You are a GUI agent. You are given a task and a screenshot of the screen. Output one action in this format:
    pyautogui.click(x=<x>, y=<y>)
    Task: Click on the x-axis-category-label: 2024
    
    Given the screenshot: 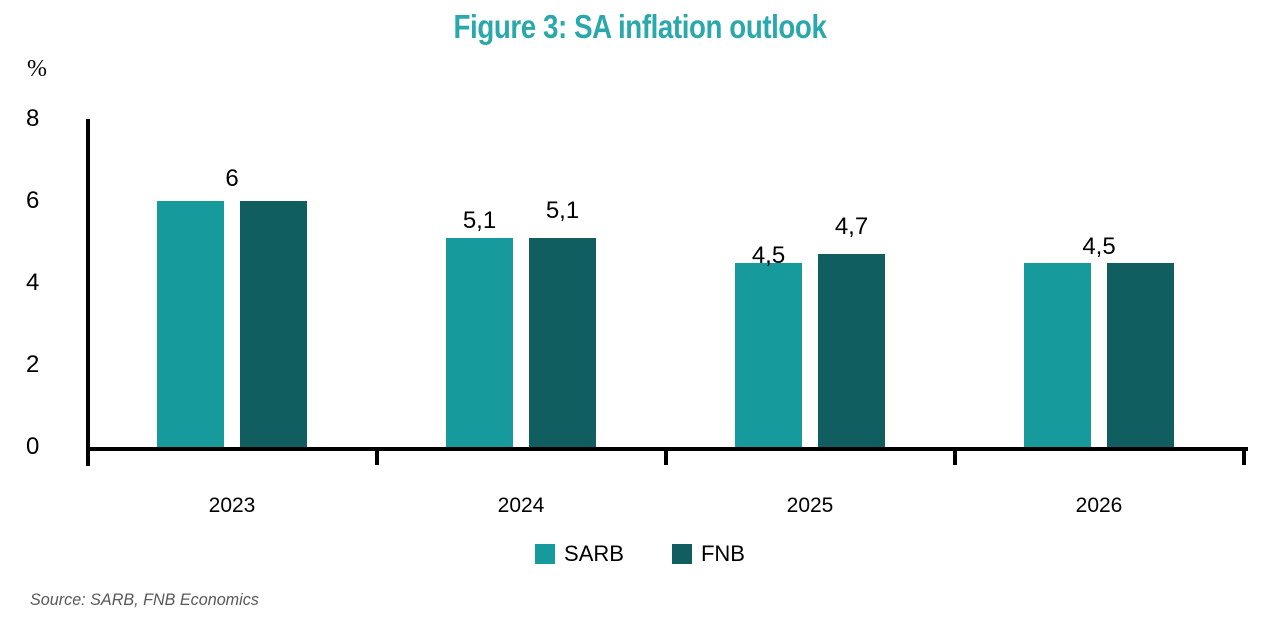 What is the action you would take?
    pyautogui.click(x=521, y=505)
    